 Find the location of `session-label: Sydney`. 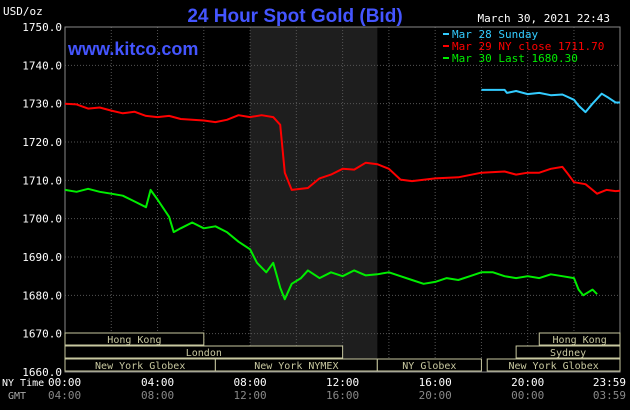

session-label: Sydney is located at coordinates (568, 353).